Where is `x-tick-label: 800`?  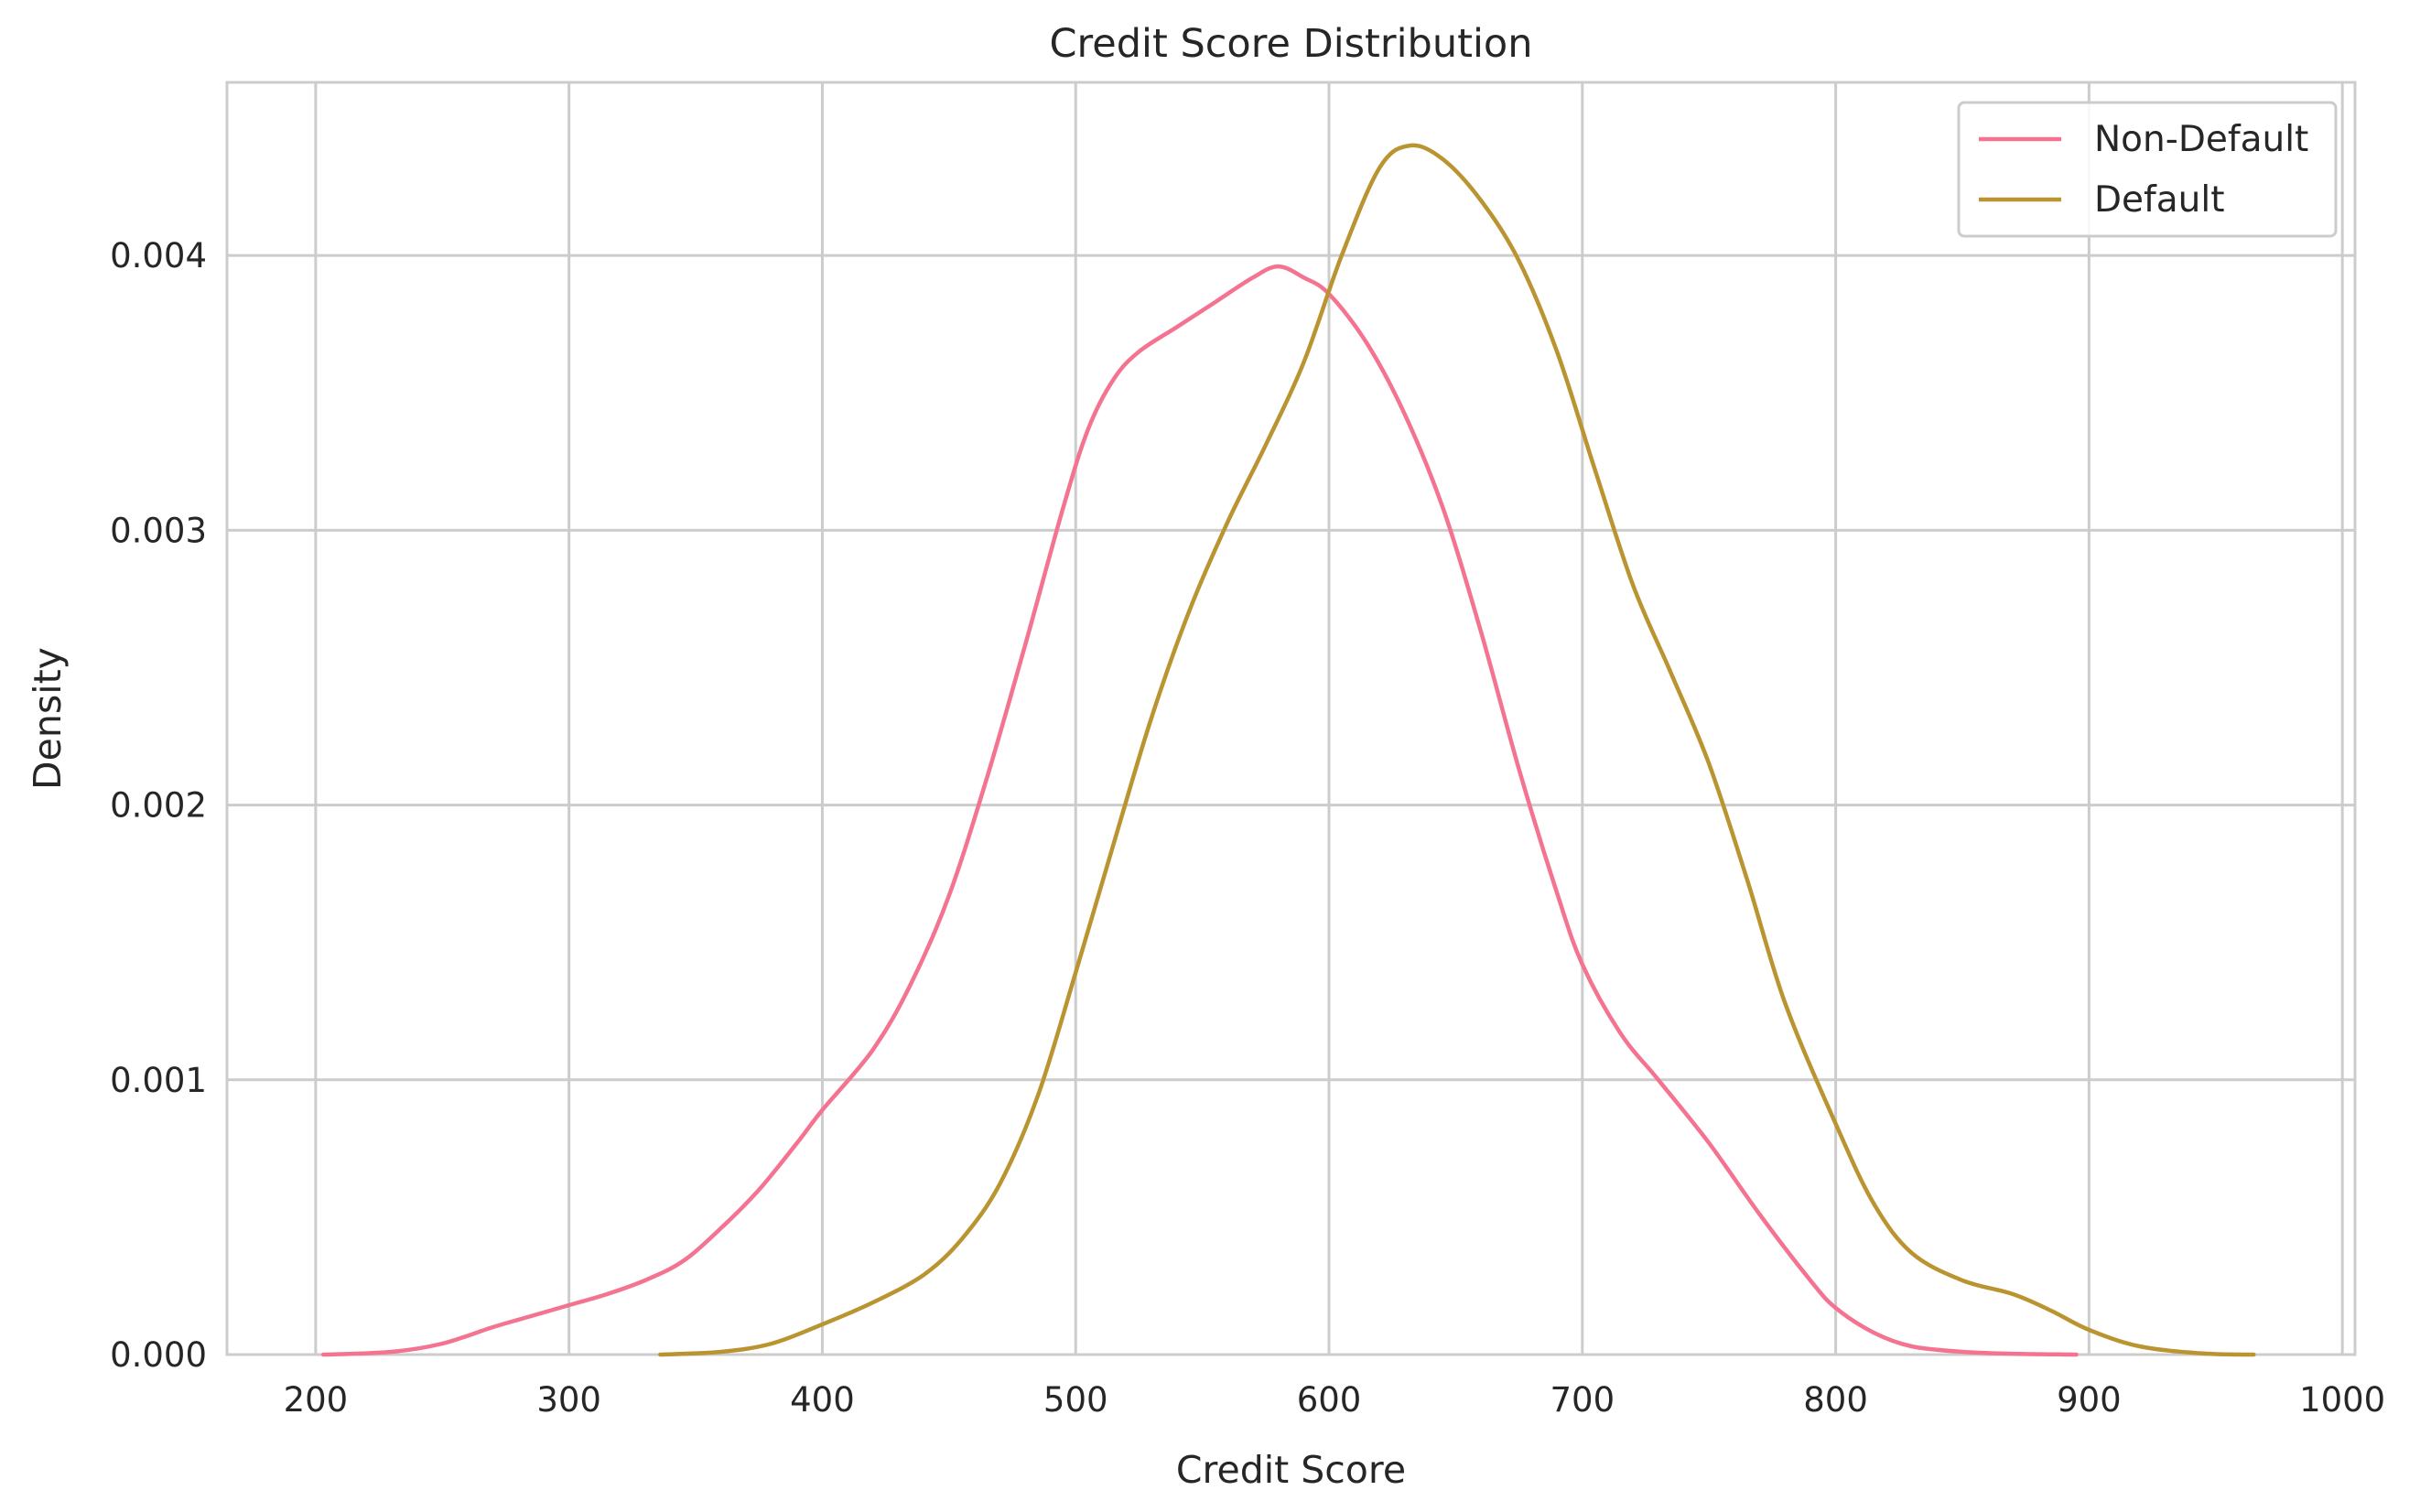
x-tick-label: 800 is located at coordinates (1835, 1400).